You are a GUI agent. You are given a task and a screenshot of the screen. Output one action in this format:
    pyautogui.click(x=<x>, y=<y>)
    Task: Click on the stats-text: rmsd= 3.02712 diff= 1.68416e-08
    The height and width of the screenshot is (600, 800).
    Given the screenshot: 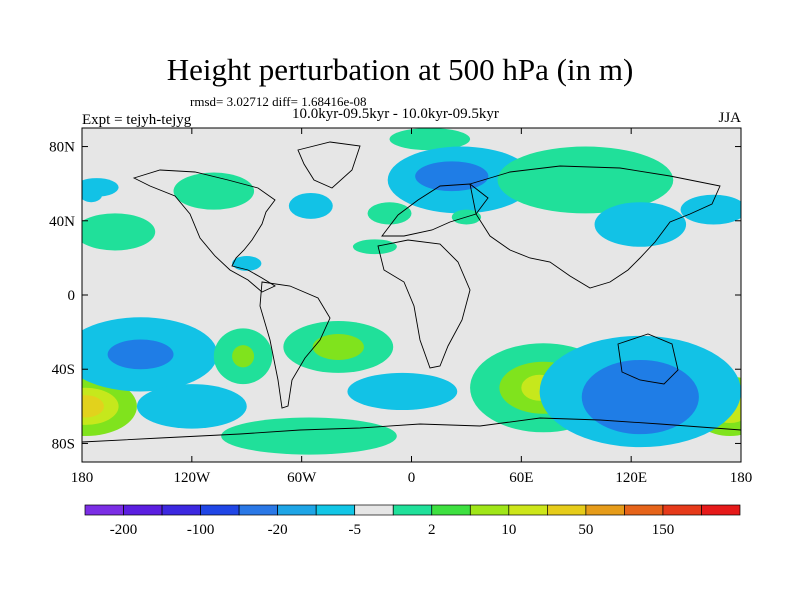 What is the action you would take?
    pyautogui.click(x=278, y=101)
    